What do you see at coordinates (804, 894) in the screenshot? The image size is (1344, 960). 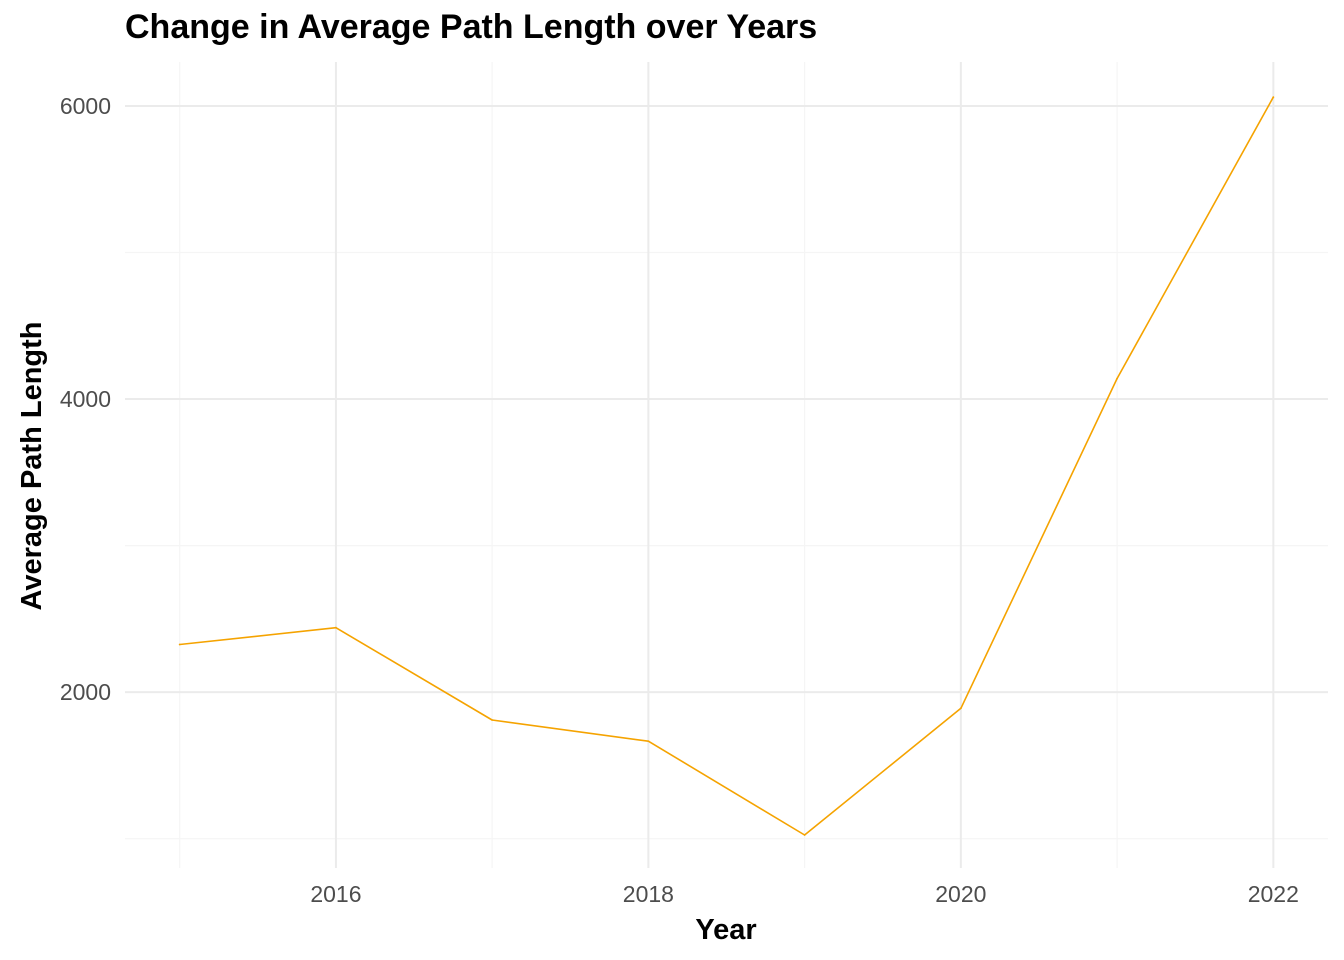 I see `x-axis-ticks: 2016 2018 2020 2022` at bounding box center [804, 894].